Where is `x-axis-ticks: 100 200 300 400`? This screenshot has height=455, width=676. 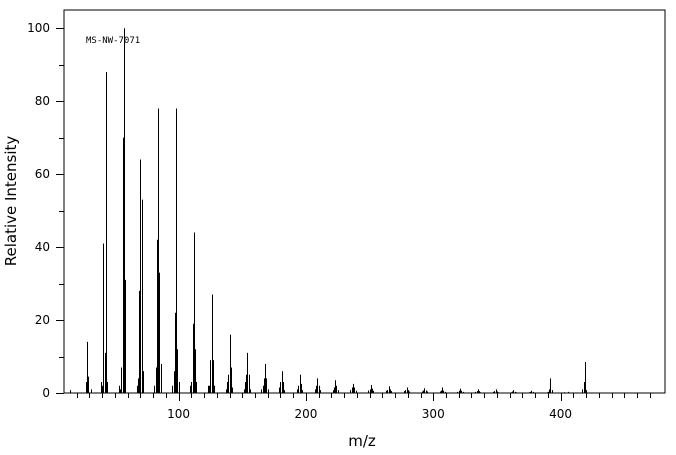 x-axis-ticks: 100 200 300 400 is located at coordinates (364, 407).